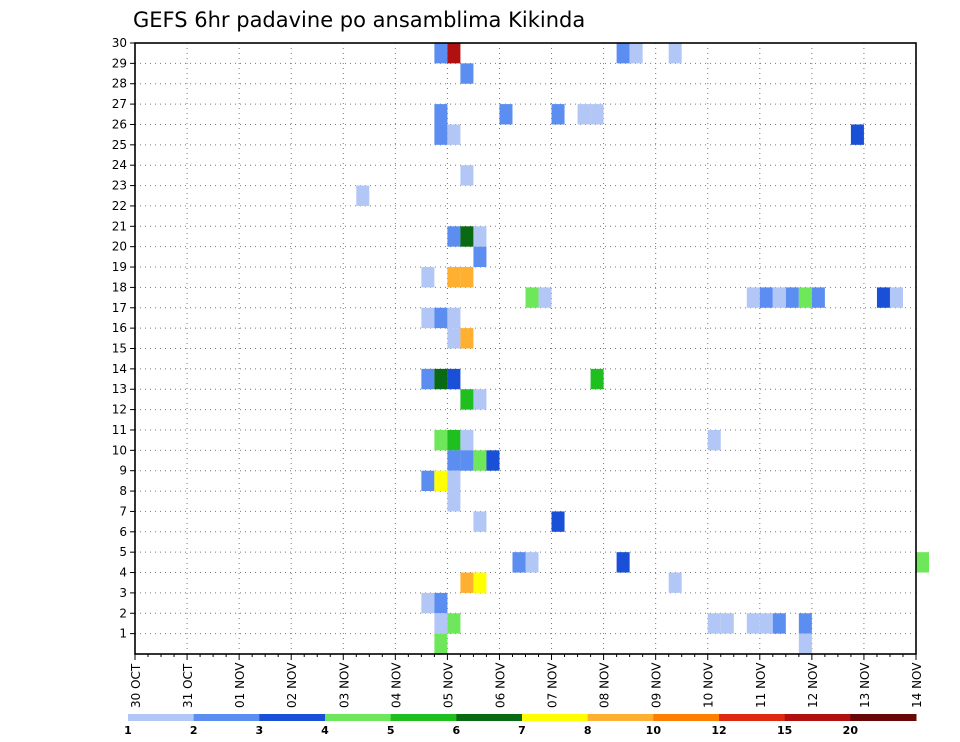 This screenshot has width=960, height=742. I want to click on legend-label: 5, so click(391, 730).